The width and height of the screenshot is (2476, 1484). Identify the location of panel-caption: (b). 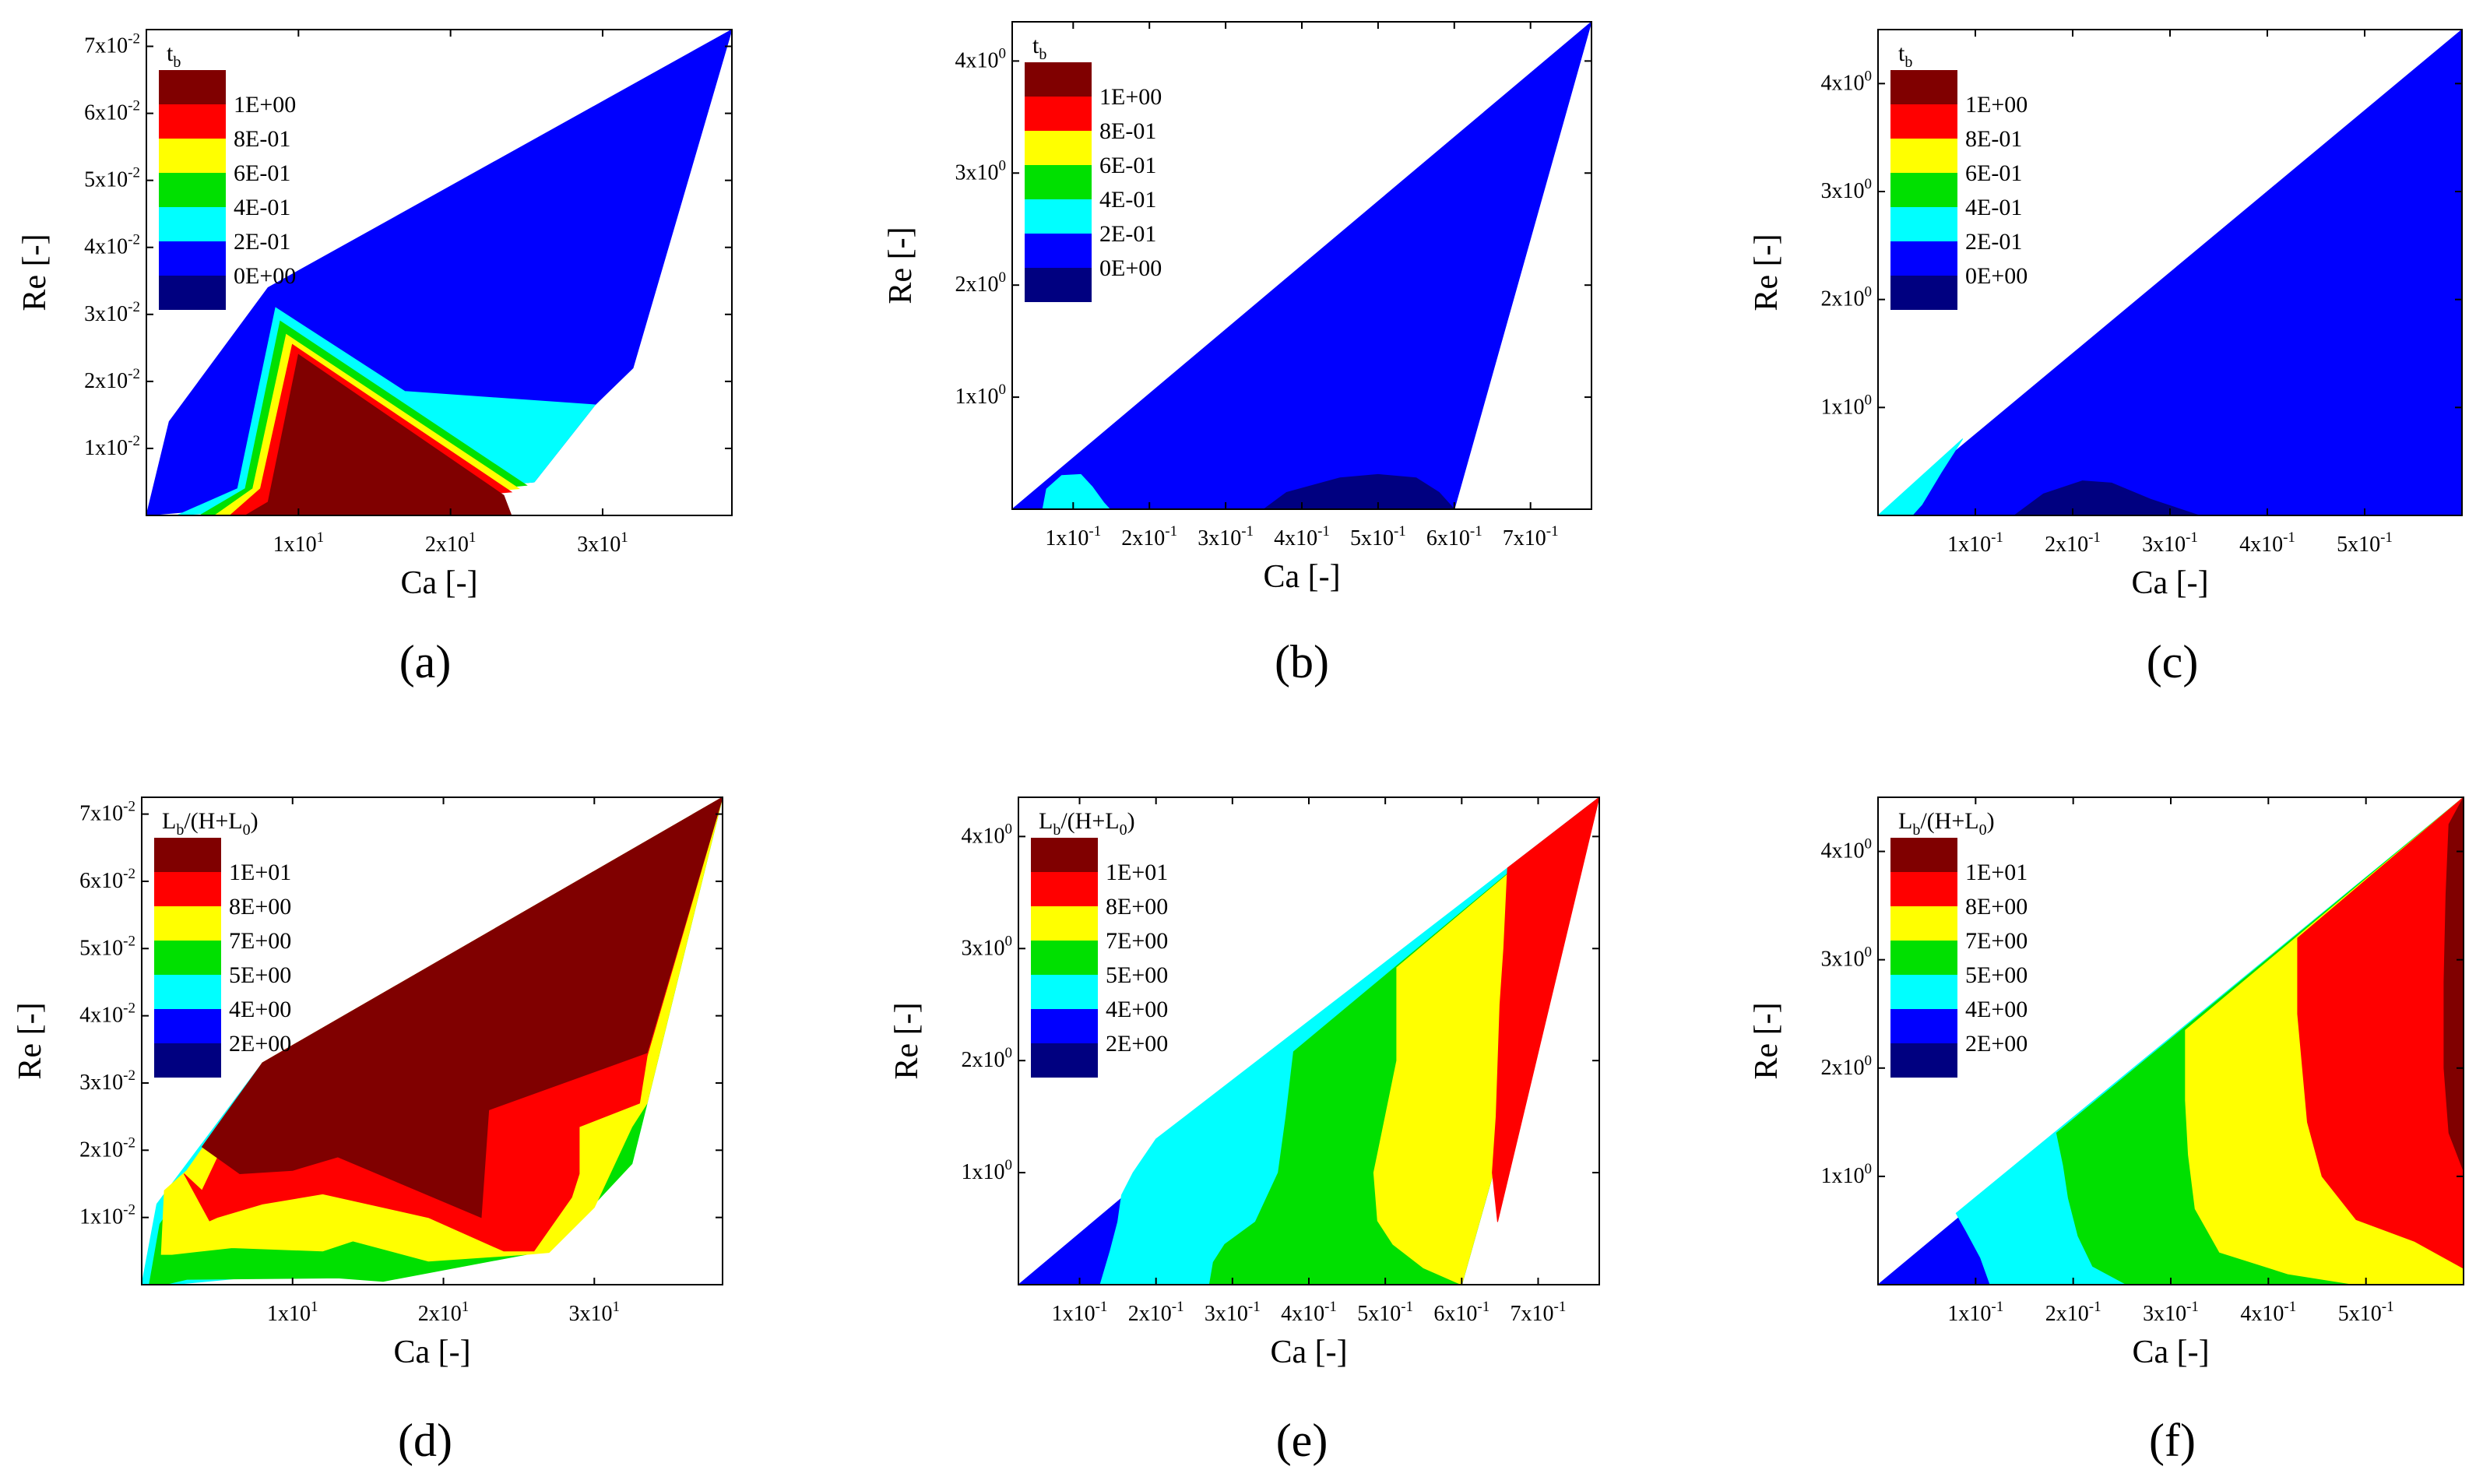
(1302, 661).